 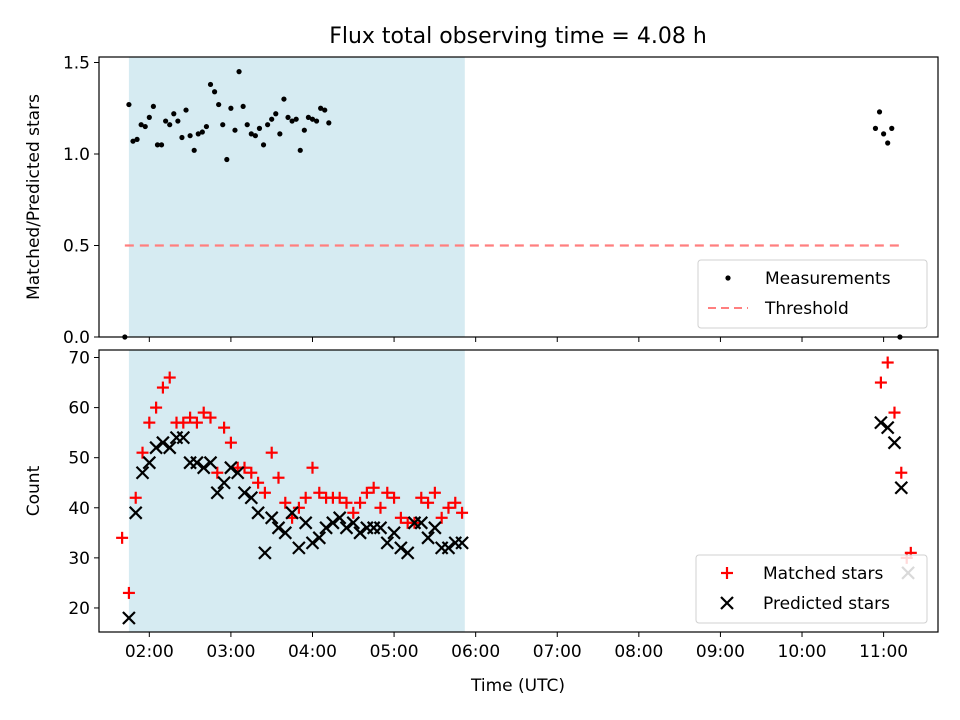 What do you see at coordinates (557, 652) in the screenshot?
I see `x-tick-label: 07:00` at bounding box center [557, 652].